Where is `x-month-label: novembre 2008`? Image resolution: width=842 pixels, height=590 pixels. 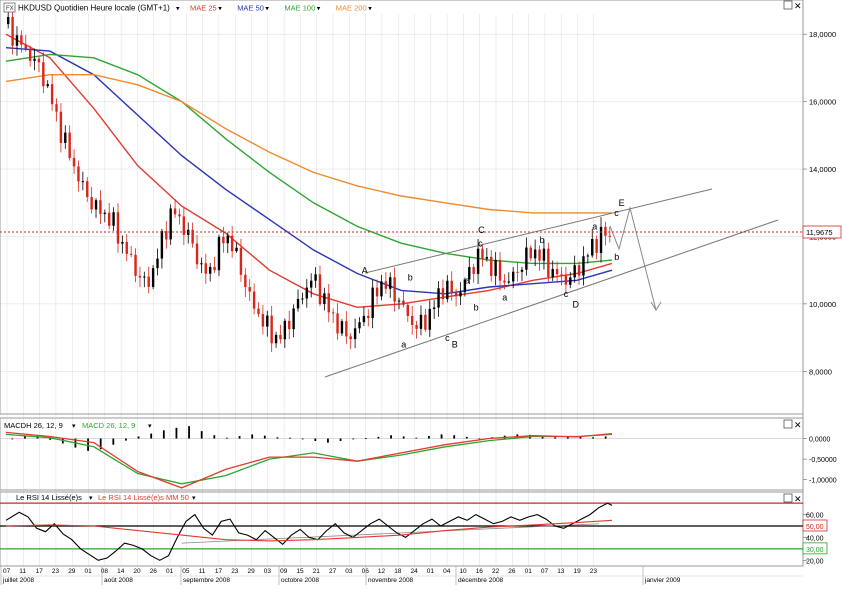 x-month-label: novembre 2008 is located at coordinates (391, 580).